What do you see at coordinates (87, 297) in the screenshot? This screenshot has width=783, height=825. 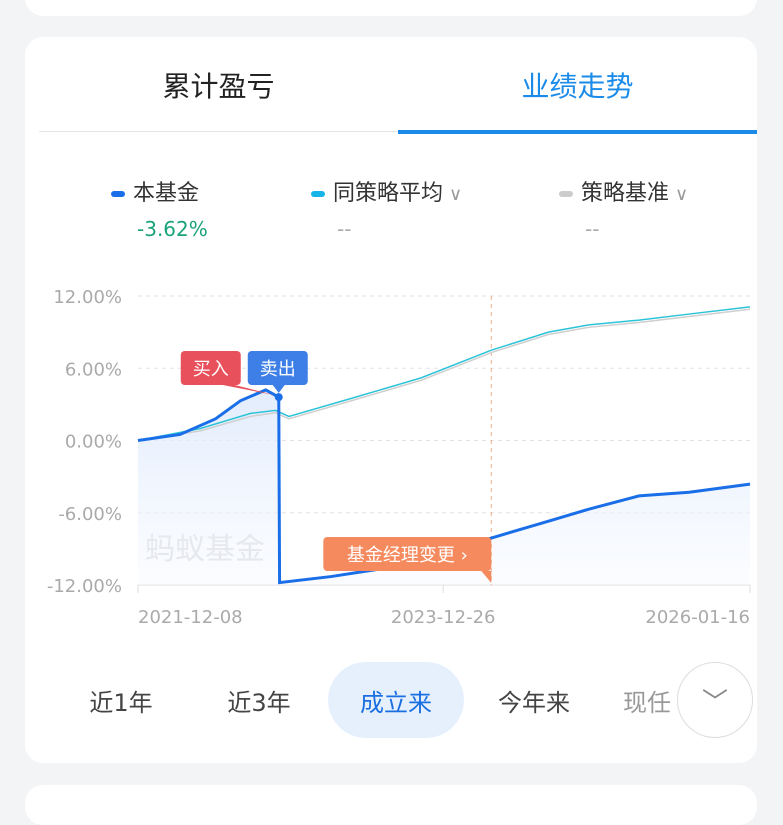 I see `y-tick-label: 12.00%` at bounding box center [87, 297].